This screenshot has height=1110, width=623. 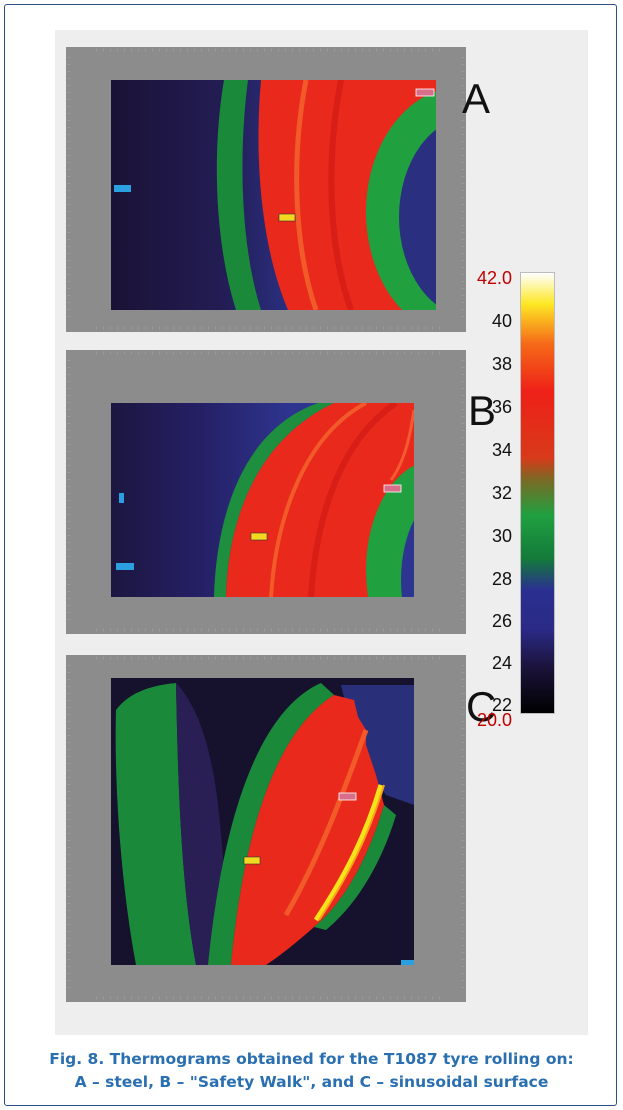 What do you see at coordinates (501, 321) in the screenshot?
I see `scale-tick-label: 40` at bounding box center [501, 321].